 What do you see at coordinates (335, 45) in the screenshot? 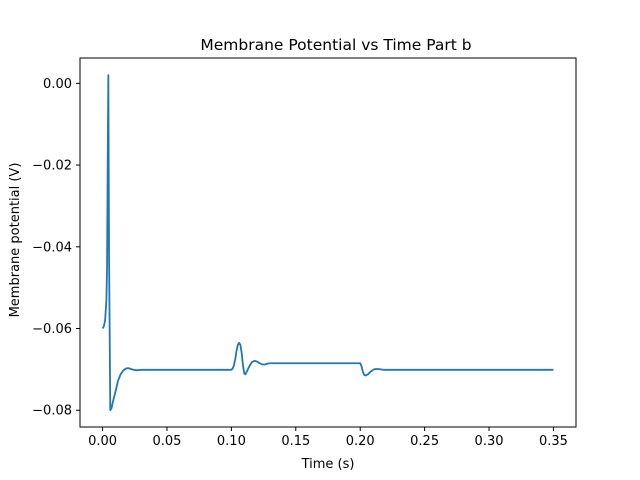
I see `chart-title: Membrane Potential vs Time Part b` at bounding box center [335, 45].